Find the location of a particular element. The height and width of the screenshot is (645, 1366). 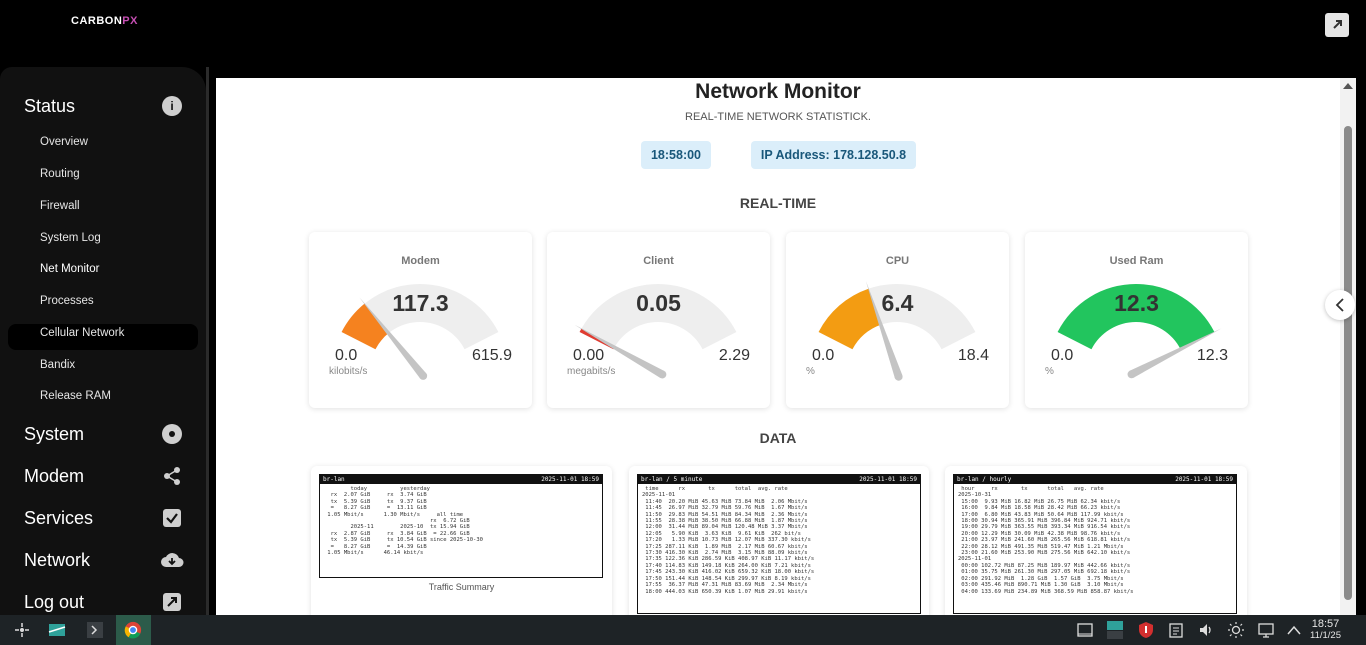

gauge-card-used-ram: Used Ram 12.3 0.0 12.3 % is located at coordinates (1136, 320).